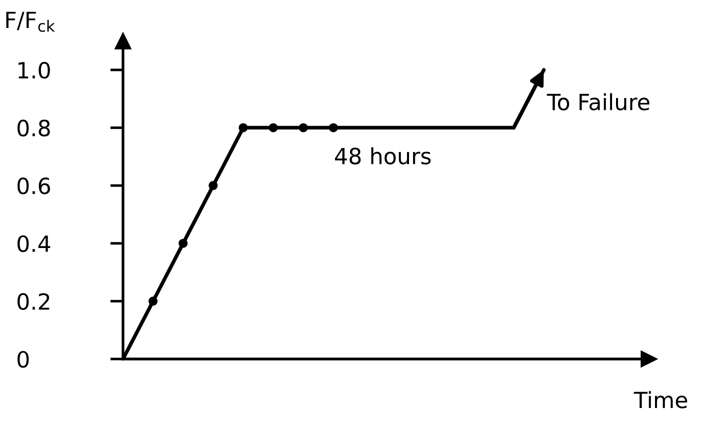 This screenshot has width=703, height=423. I want to click on y-tick-label: 0.8, so click(34, 128).